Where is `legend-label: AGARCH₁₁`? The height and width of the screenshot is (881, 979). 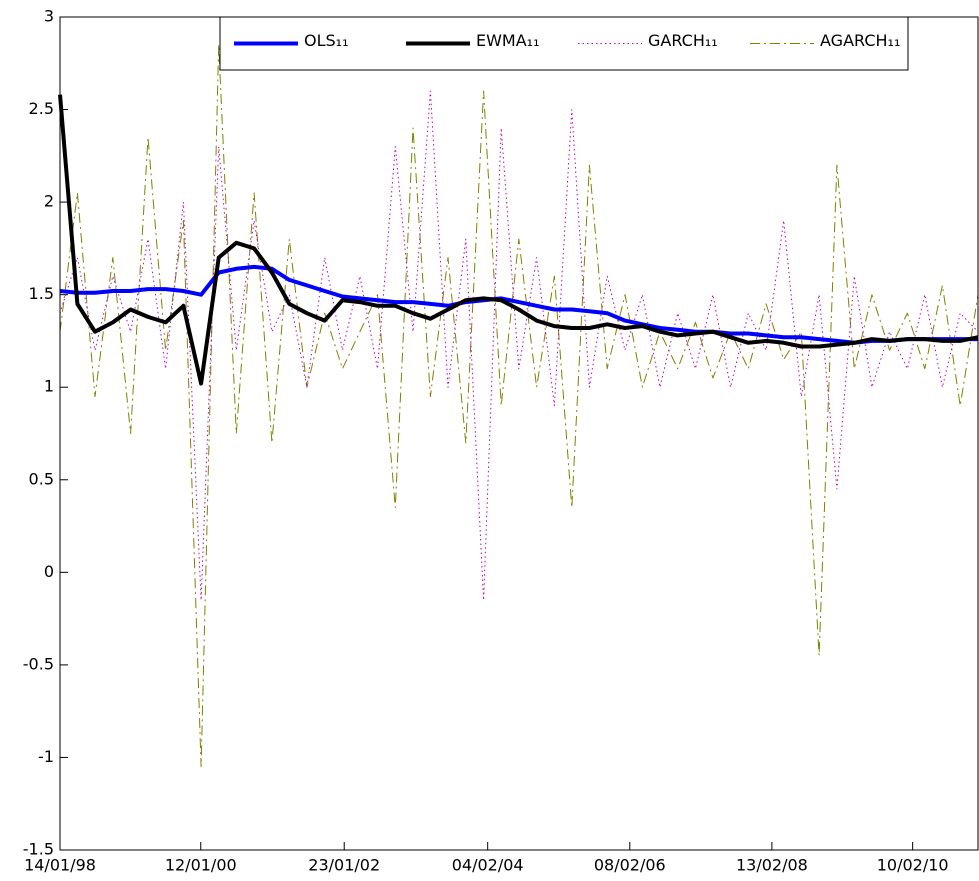
legend-label: AGARCH₁₁ is located at coordinates (860, 40).